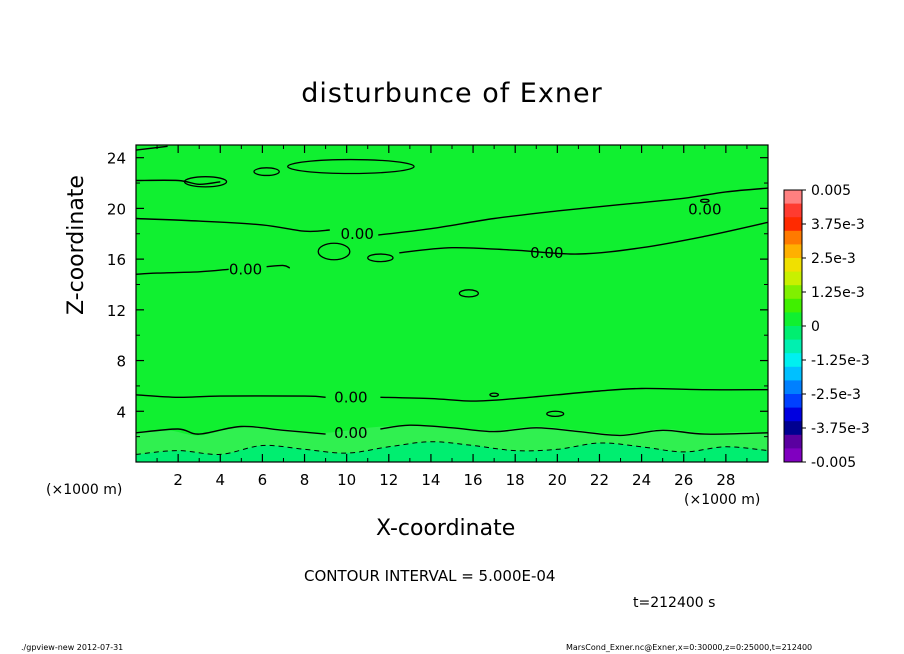 This screenshot has height=654, width=904. I want to click on colorbar-label-5: -1.25e-3, so click(840, 361).